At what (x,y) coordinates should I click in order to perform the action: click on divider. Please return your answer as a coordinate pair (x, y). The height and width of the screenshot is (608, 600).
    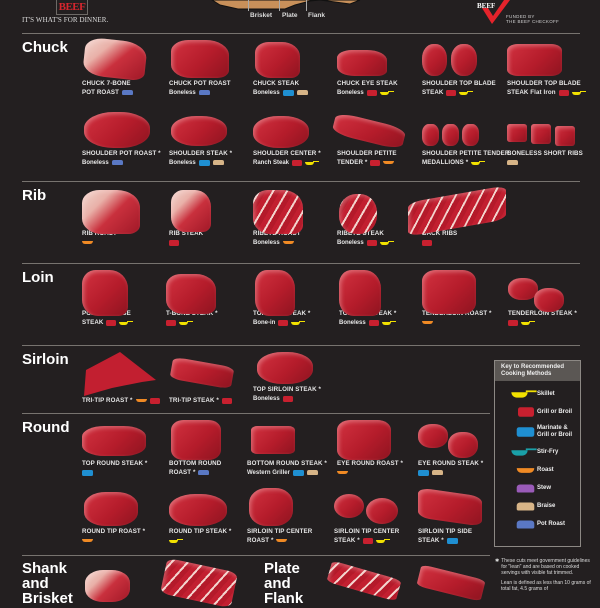
    Looking at the image, I should click on (301, 181).